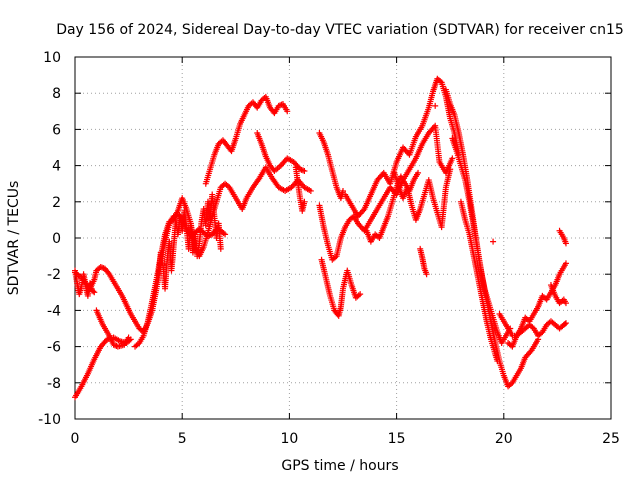 This screenshot has height=480, width=640. Describe the element at coordinates (56, 239) in the screenshot. I see `y-tick-label: 0` at that location.